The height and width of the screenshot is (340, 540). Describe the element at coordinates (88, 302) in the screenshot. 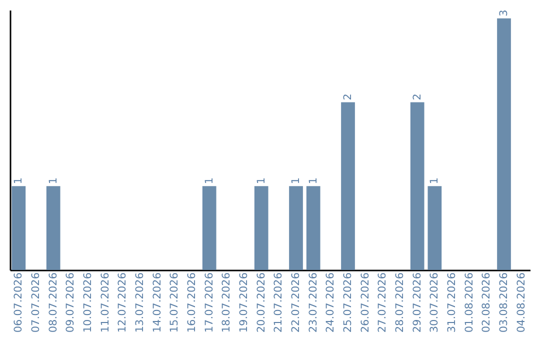

I see `x-tick-label: 10.07.2026` at that location.